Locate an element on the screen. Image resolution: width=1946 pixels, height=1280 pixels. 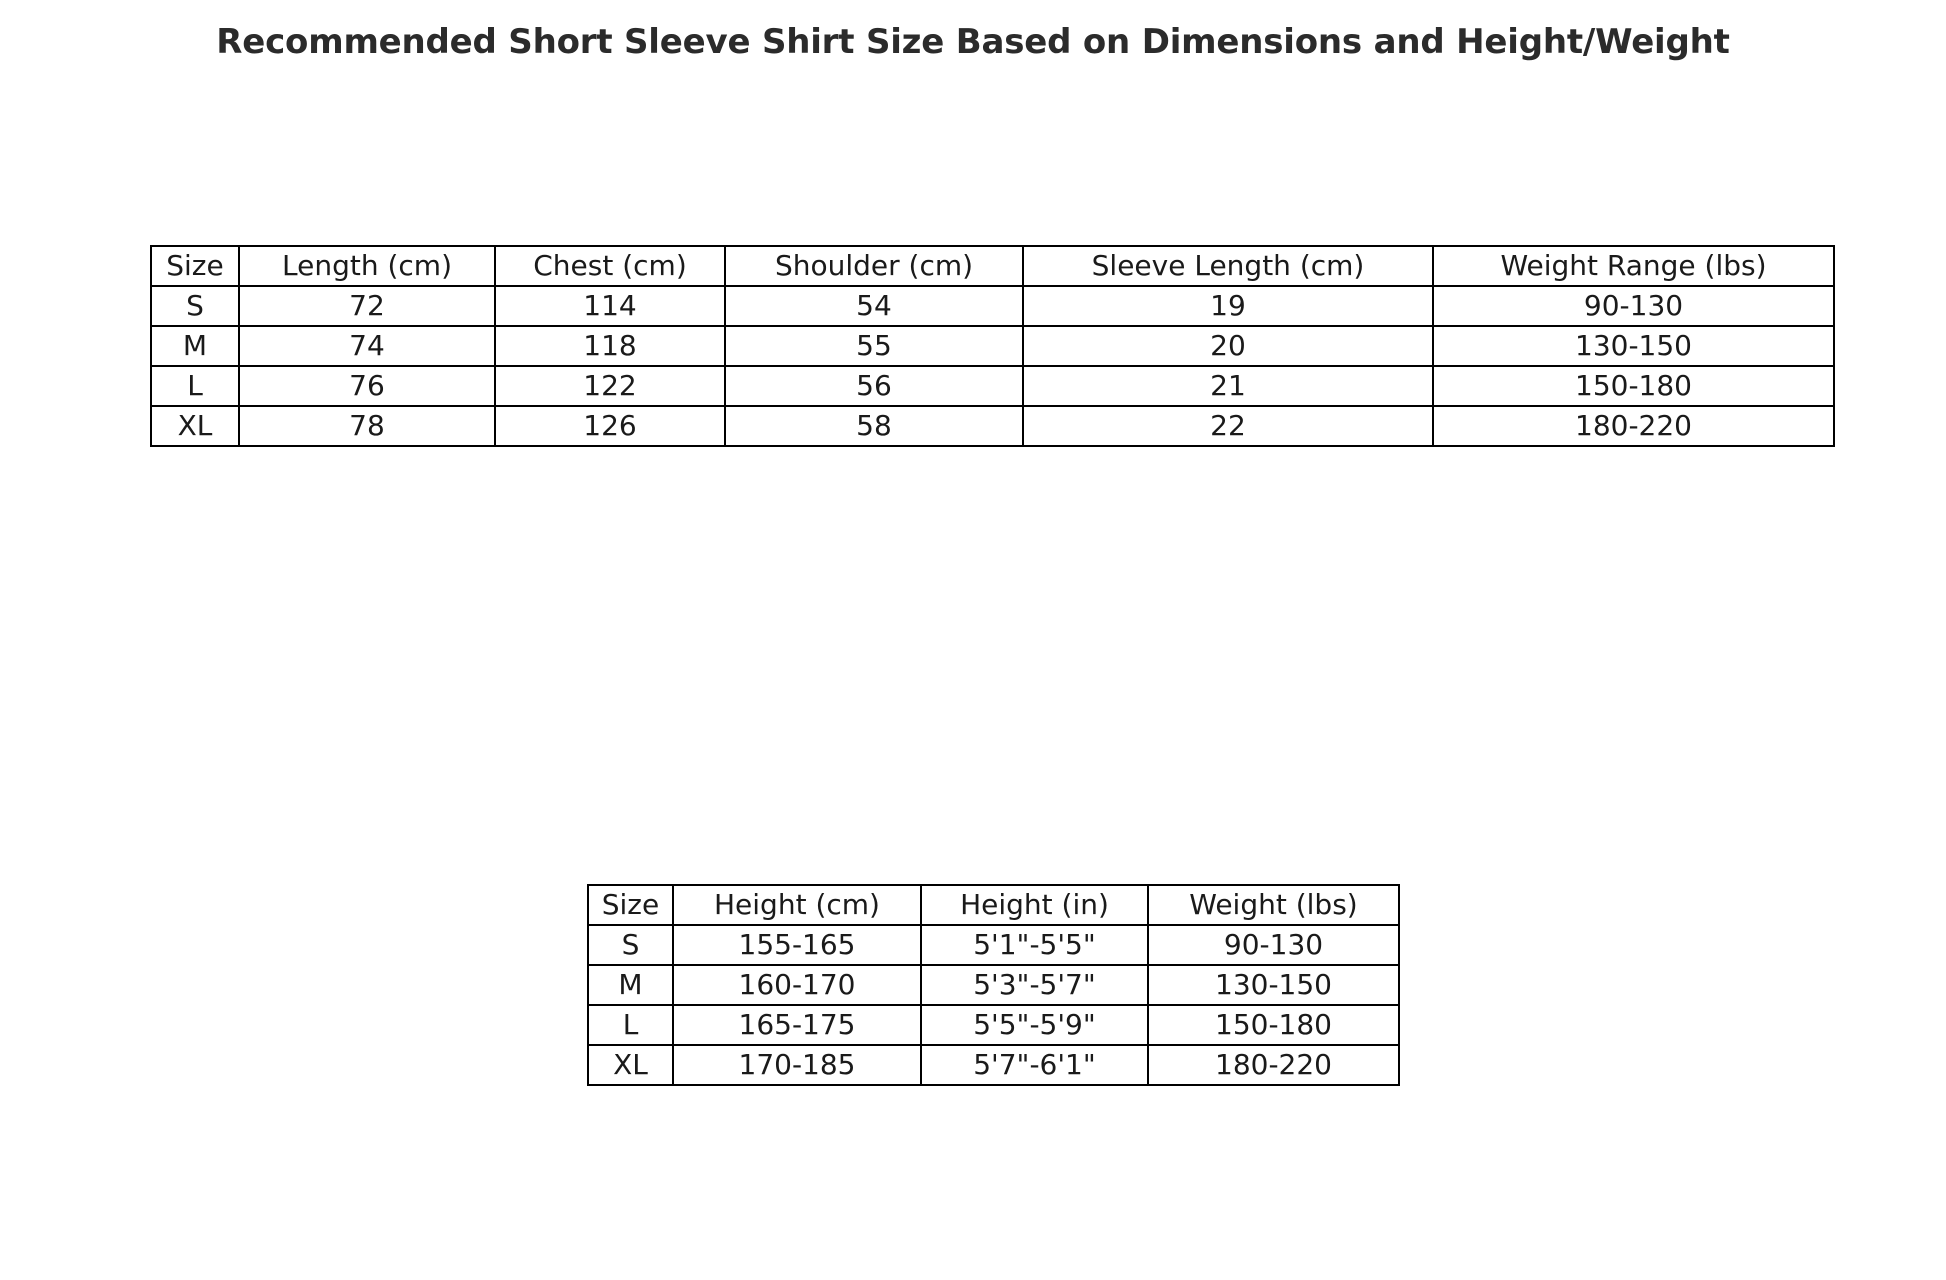
table-row: S 72 114 54 19 90-130 is located at coordinates (992, 306).